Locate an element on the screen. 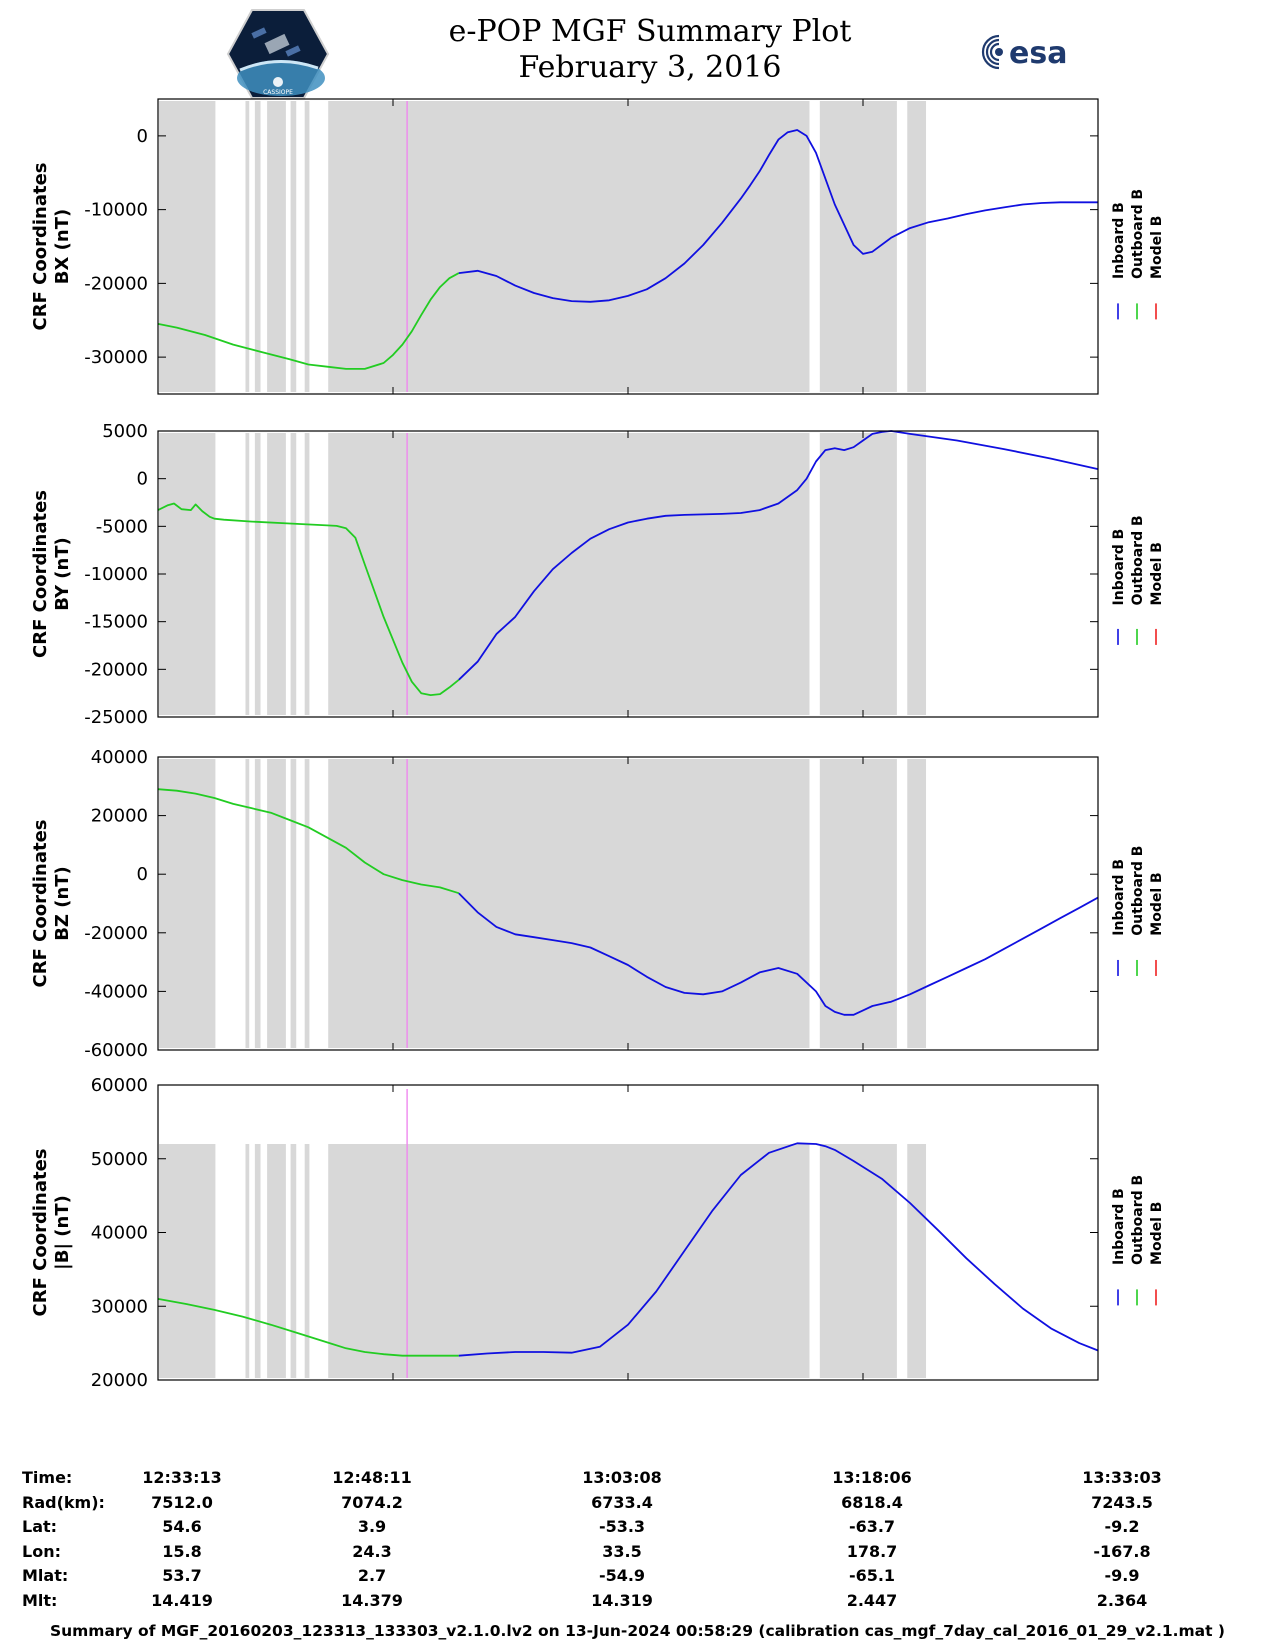  ephemeris-row-label: Mlt: is located at coordinates (40, 1600).